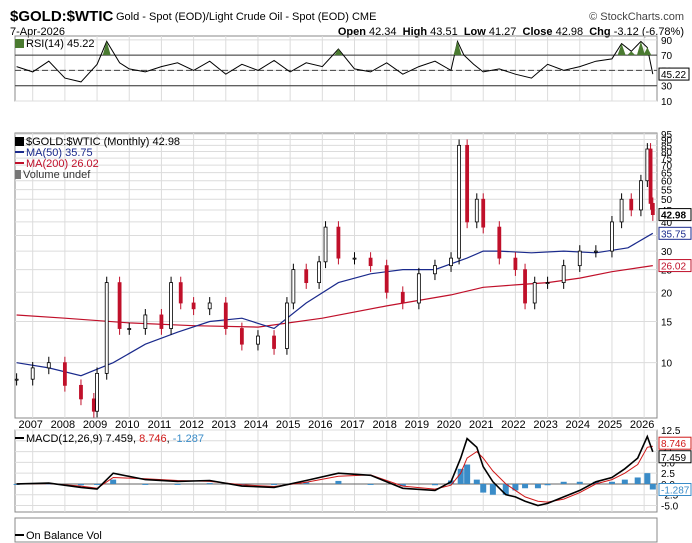 This screenshot has width=692, height=543. What do you see at coordinates (224, 425) in the screenshot?
I see `x-tick-label: 2013` at bounding box center [224, 425].